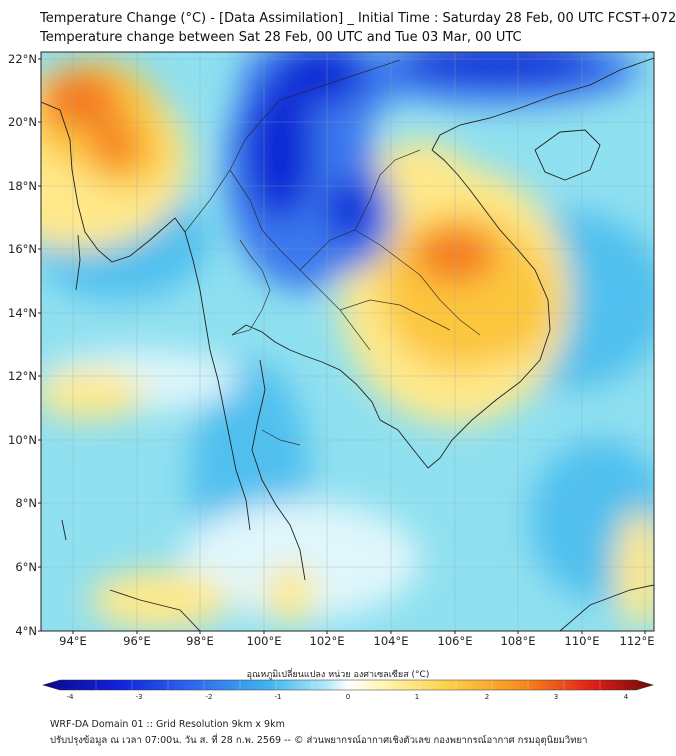 This screenshot has width=676, height=756. I want to click on lon-ticks, so click(359, 632).